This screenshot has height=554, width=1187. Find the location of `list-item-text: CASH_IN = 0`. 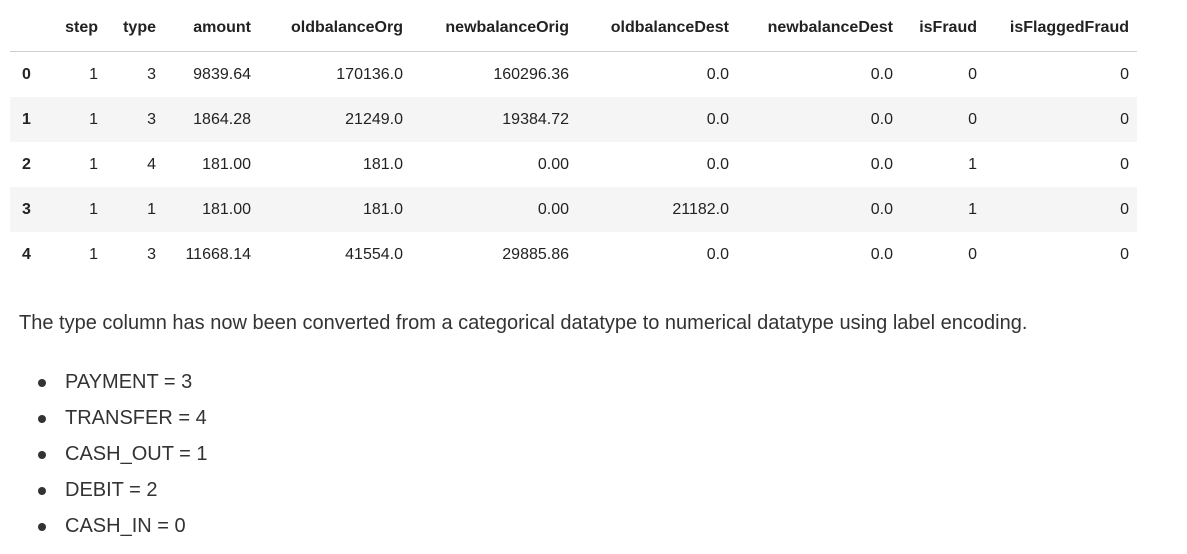

list-item-text: CASH_IN = 0 is located at coordinates (125, 526).